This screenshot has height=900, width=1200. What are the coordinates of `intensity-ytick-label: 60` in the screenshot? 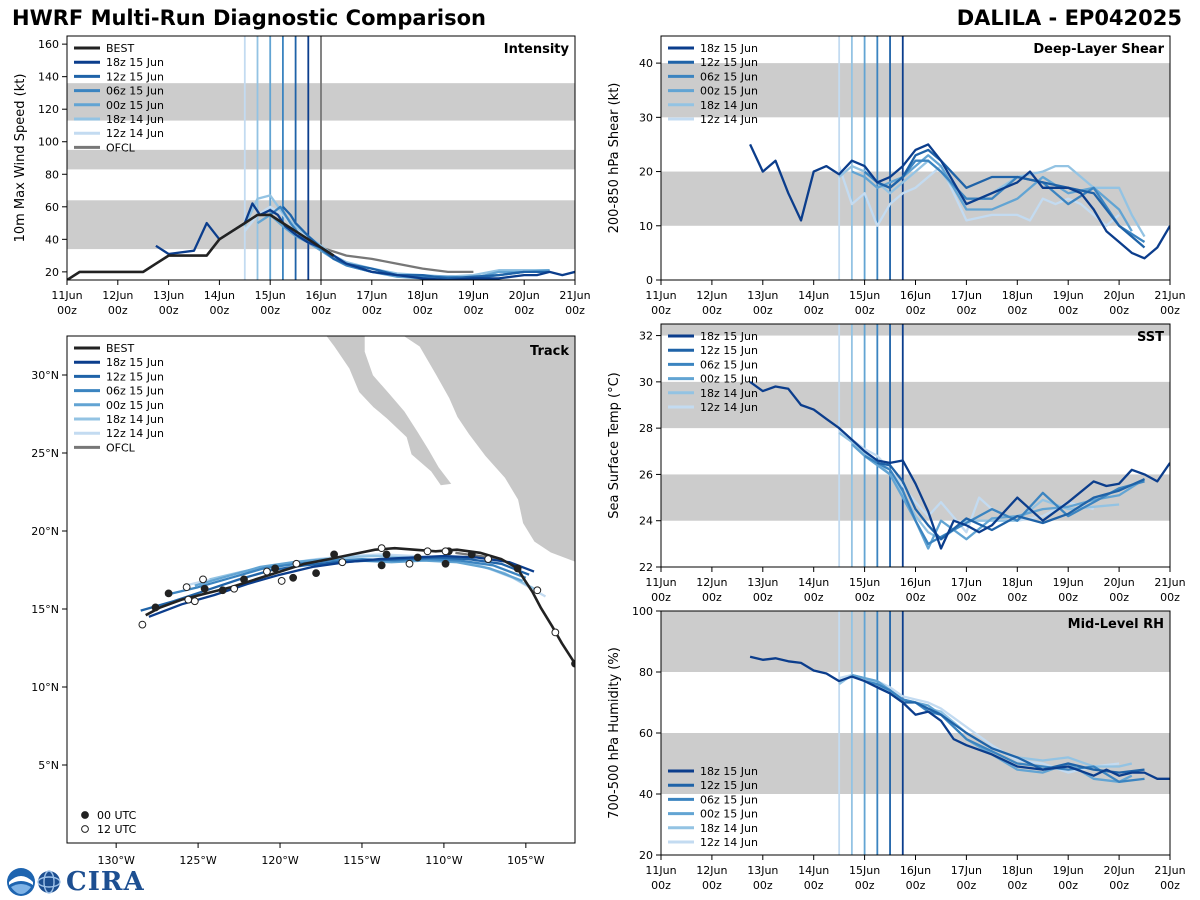 It's located at (52, 207).